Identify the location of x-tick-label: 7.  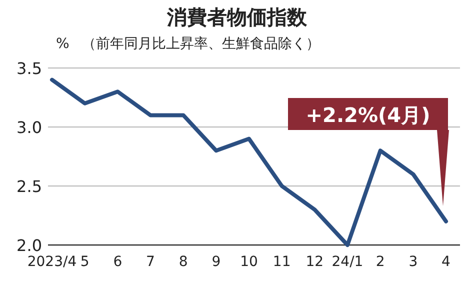
(150, 262).